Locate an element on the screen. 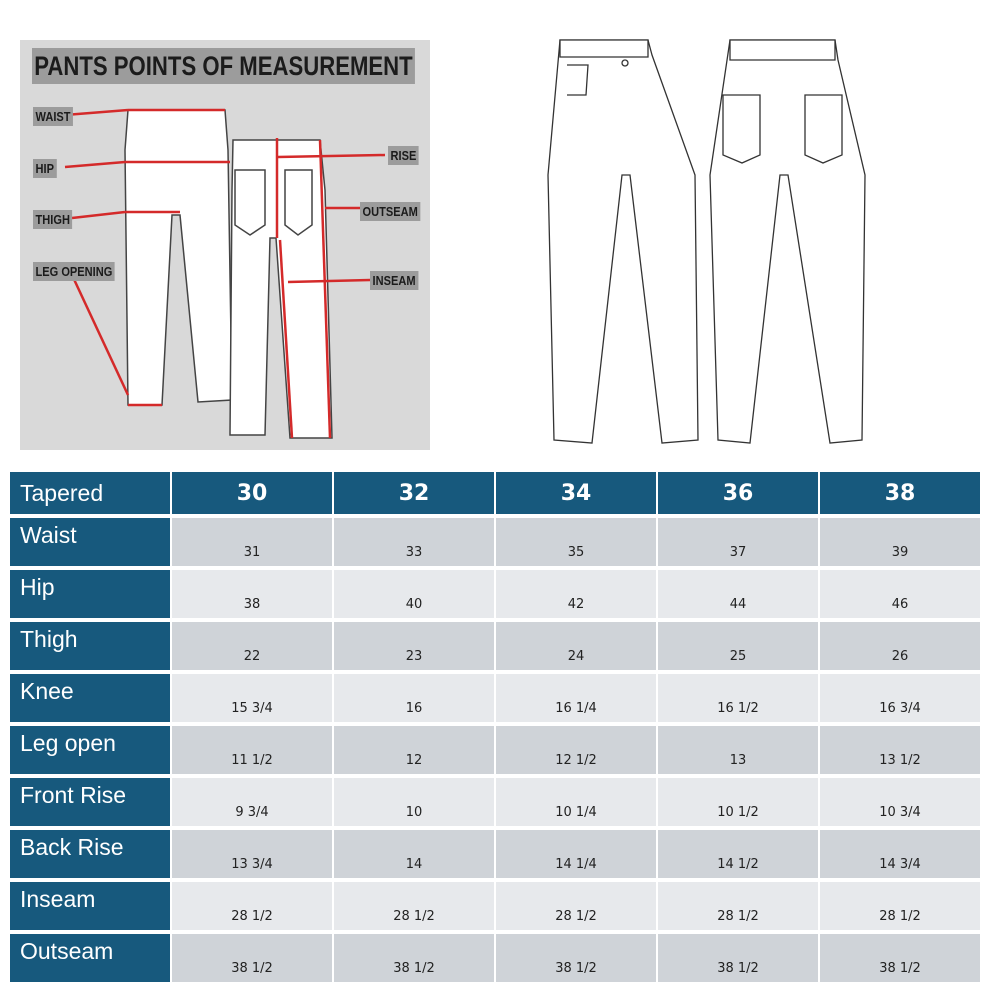 The height and width of the screenshot is (1000, 1000). measurement-cell: 23 is located at coordinates (414, 646).